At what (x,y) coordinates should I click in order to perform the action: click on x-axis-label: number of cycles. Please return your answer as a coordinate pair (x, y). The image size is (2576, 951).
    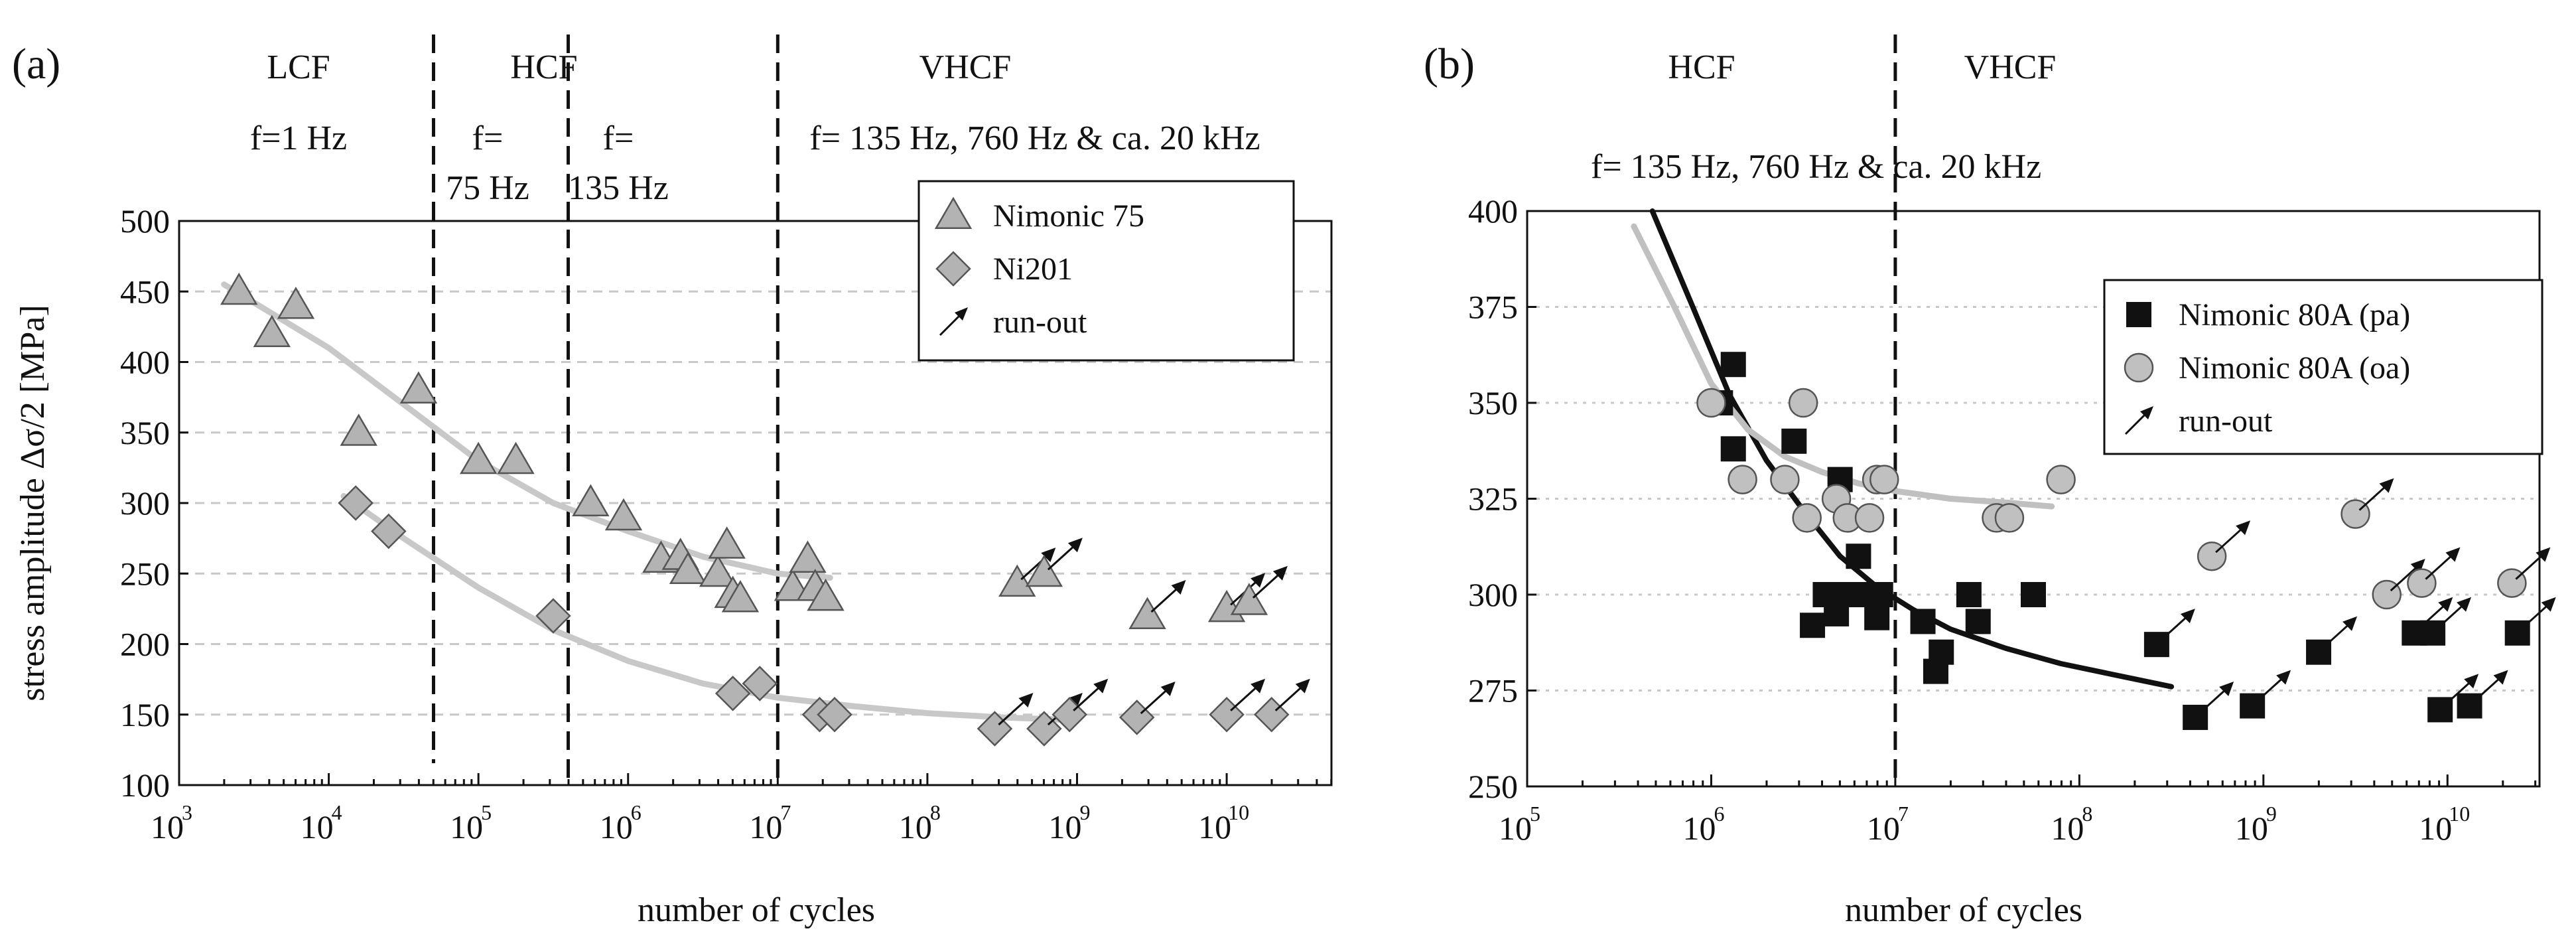
    Looking at the image, I should click on (756, 910).